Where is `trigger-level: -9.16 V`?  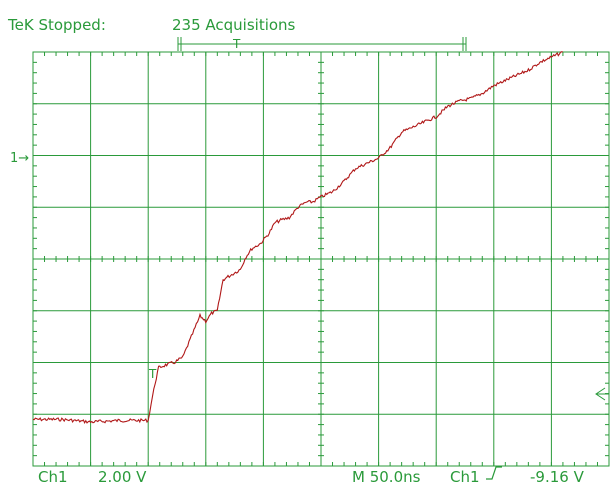 trigger-level: -9.16 V is located at coordinates (557, 477).